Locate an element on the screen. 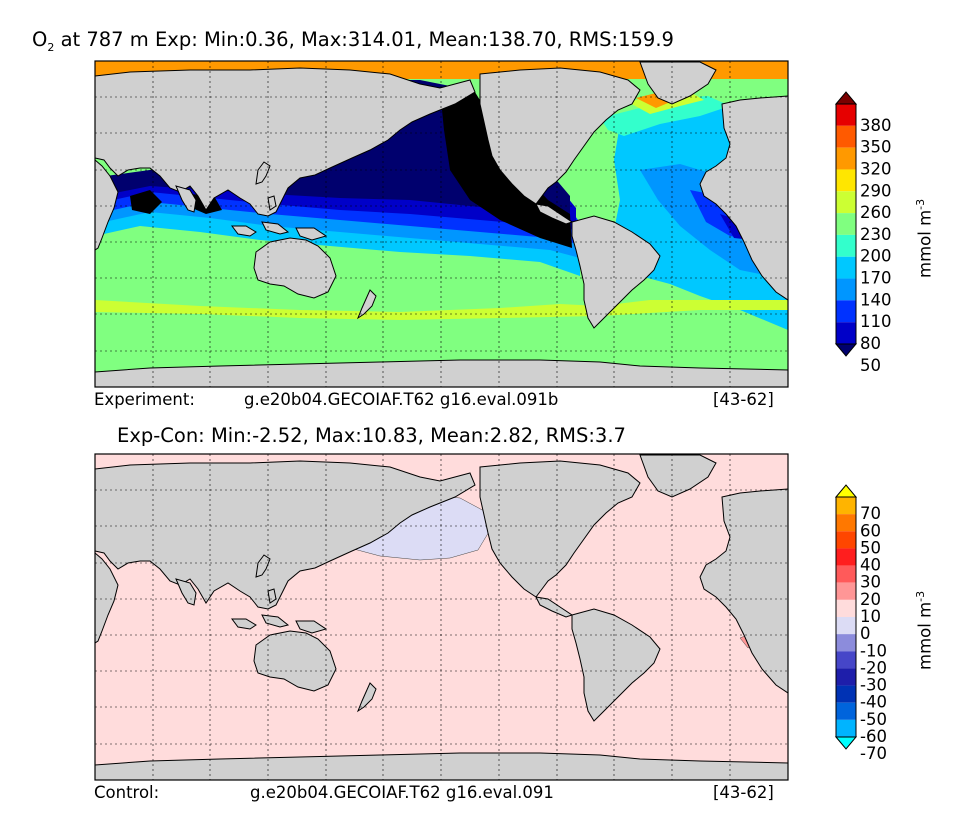 Image resolution: width=967 pixels, height=834 pixels. panel2-footer-years: [43-62] is located at coordinates (743, 792).